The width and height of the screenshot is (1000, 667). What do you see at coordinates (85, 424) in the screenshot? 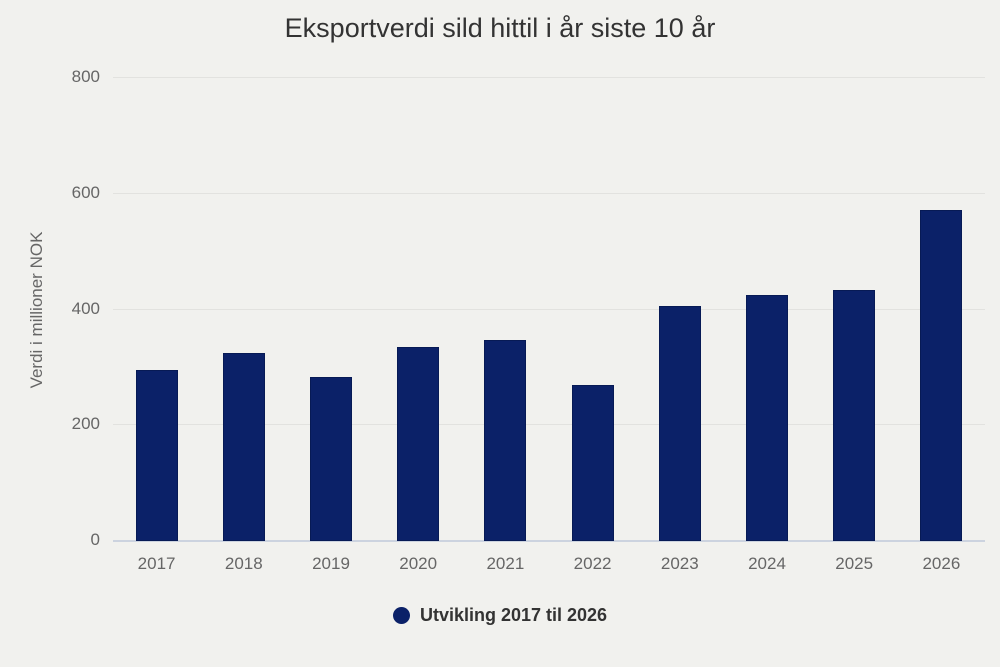
I see `y-tick-label: 200` at bounding box center [85, 424].